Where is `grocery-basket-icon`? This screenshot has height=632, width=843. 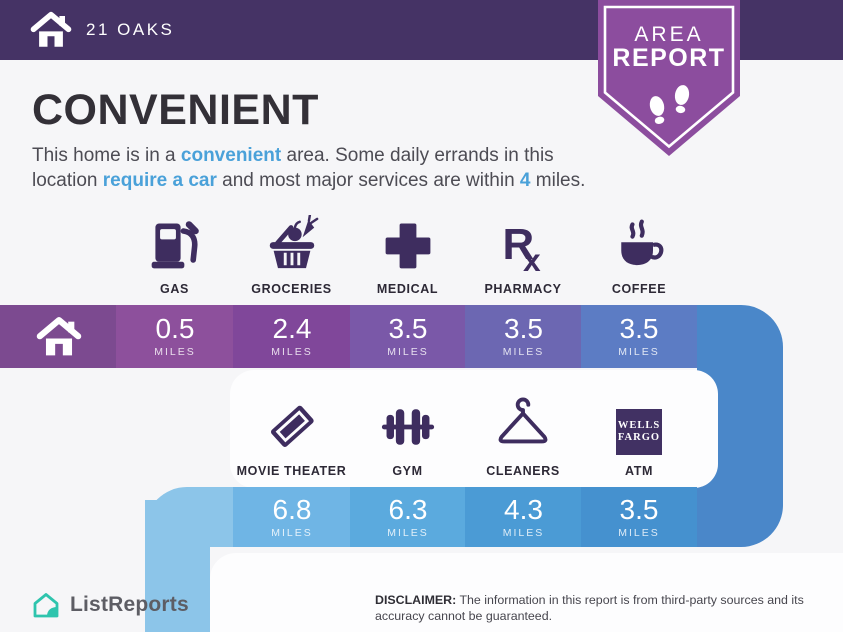 grocery-basket-icon is located at coordinates (293, 242).